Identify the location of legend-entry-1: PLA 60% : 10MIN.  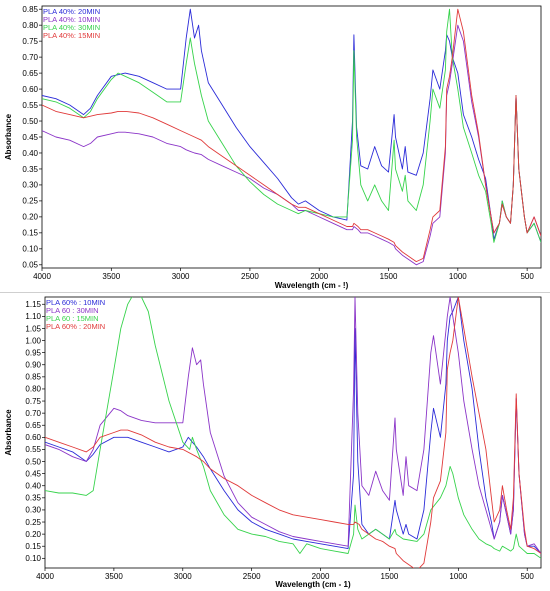
(75, 302).